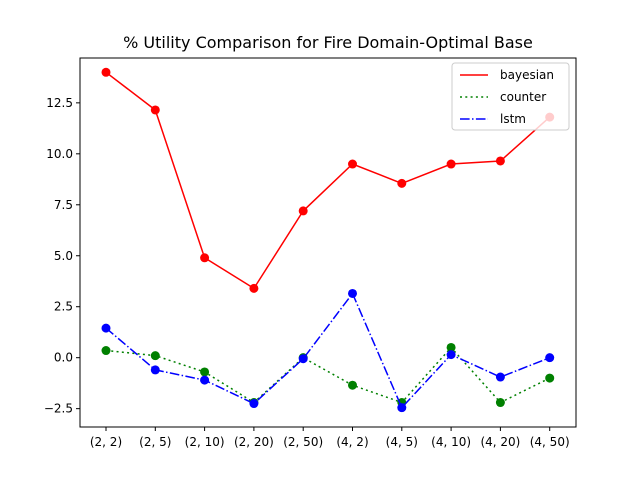 The height and width of the screenshot is (480, 640). Describe the element at coordinates (523, 97) in the screenshot. I see `legend-label-counter: counter` at that location.